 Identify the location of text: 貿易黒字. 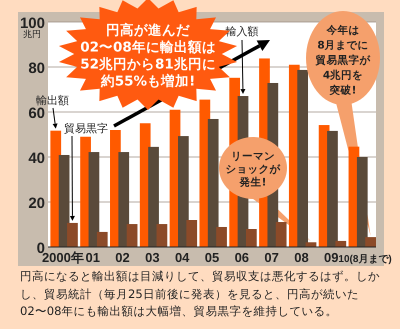
(86, 128).